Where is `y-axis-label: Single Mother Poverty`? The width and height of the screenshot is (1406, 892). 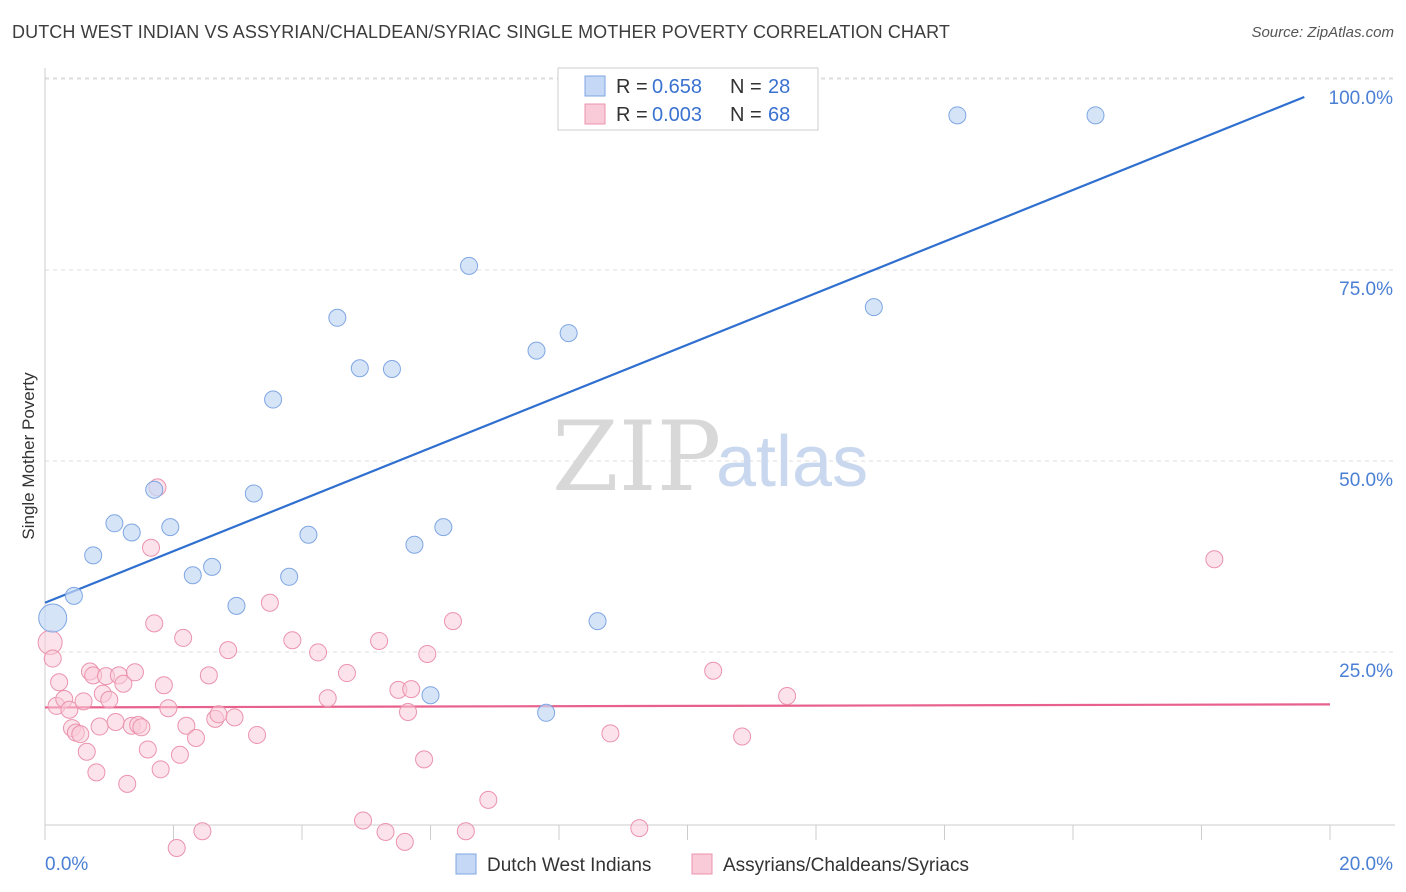 y-axis-label: Single Mother Poverty is located at coordinates (28, 456).